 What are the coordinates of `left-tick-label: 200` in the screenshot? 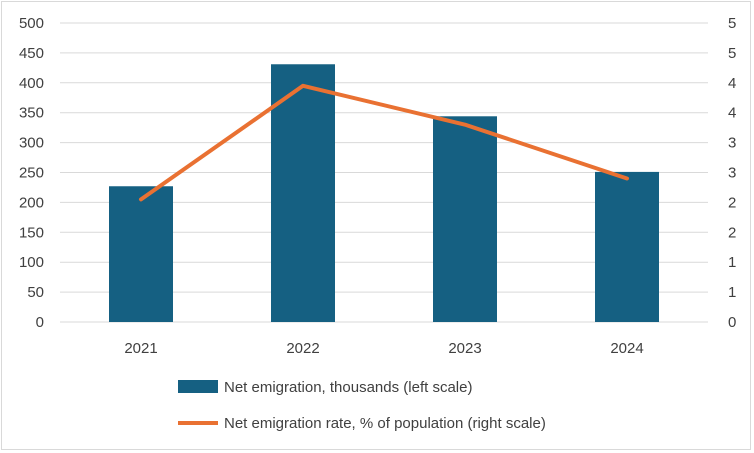 It's located at (31, 202).